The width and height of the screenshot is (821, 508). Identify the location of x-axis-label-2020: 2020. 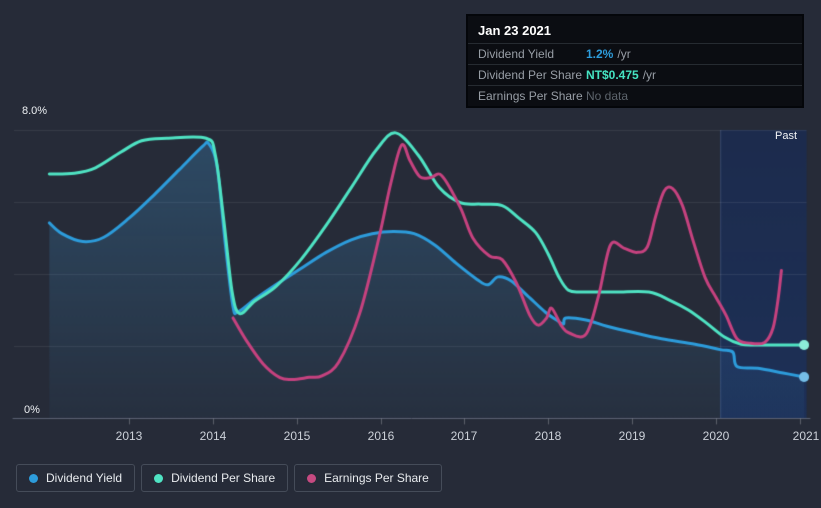
(716, 436).